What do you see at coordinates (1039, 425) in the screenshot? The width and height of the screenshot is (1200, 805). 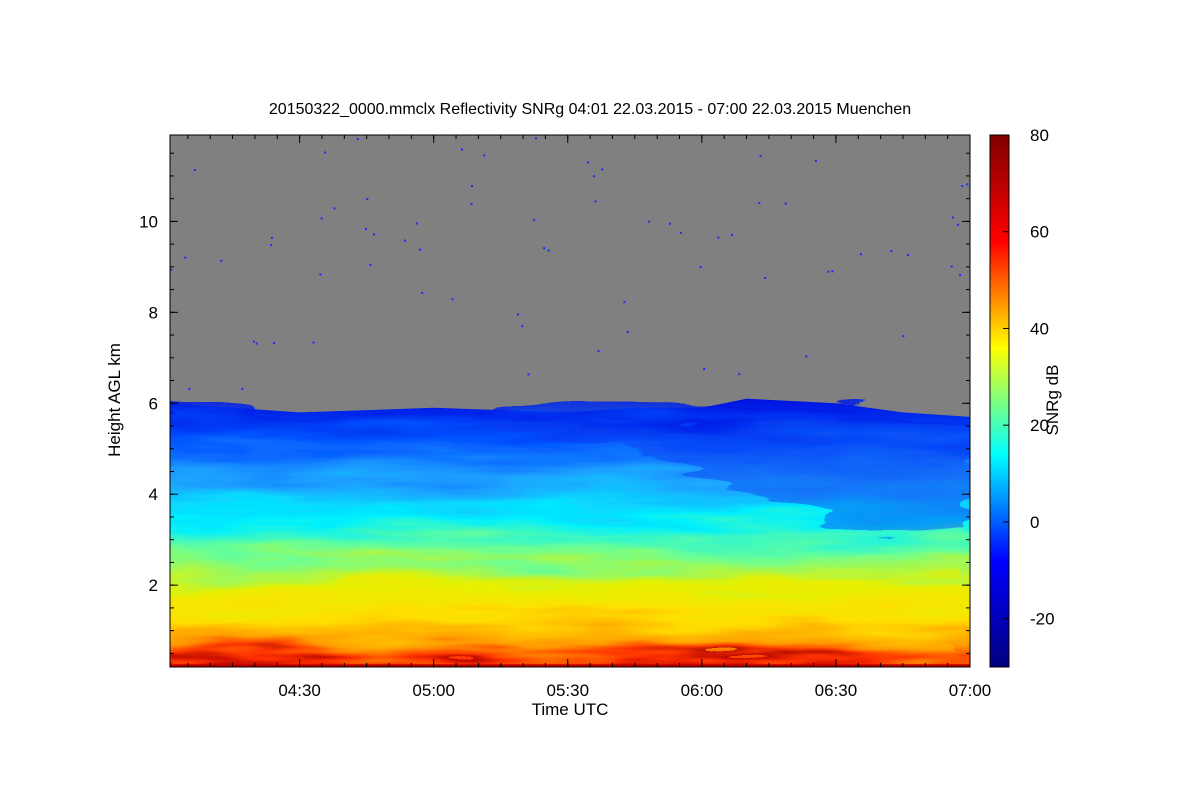 I see `colorbar-tick-label: 20` at bounding box center [1039, 425].